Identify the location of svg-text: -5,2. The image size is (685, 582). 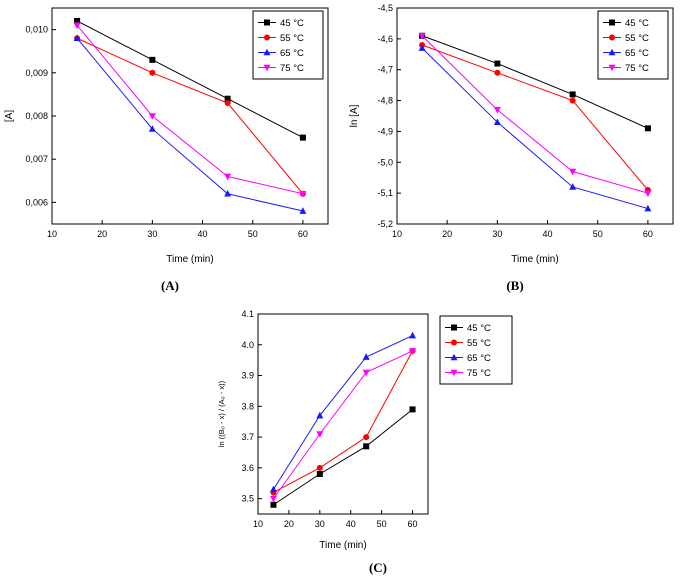
(385, 224).